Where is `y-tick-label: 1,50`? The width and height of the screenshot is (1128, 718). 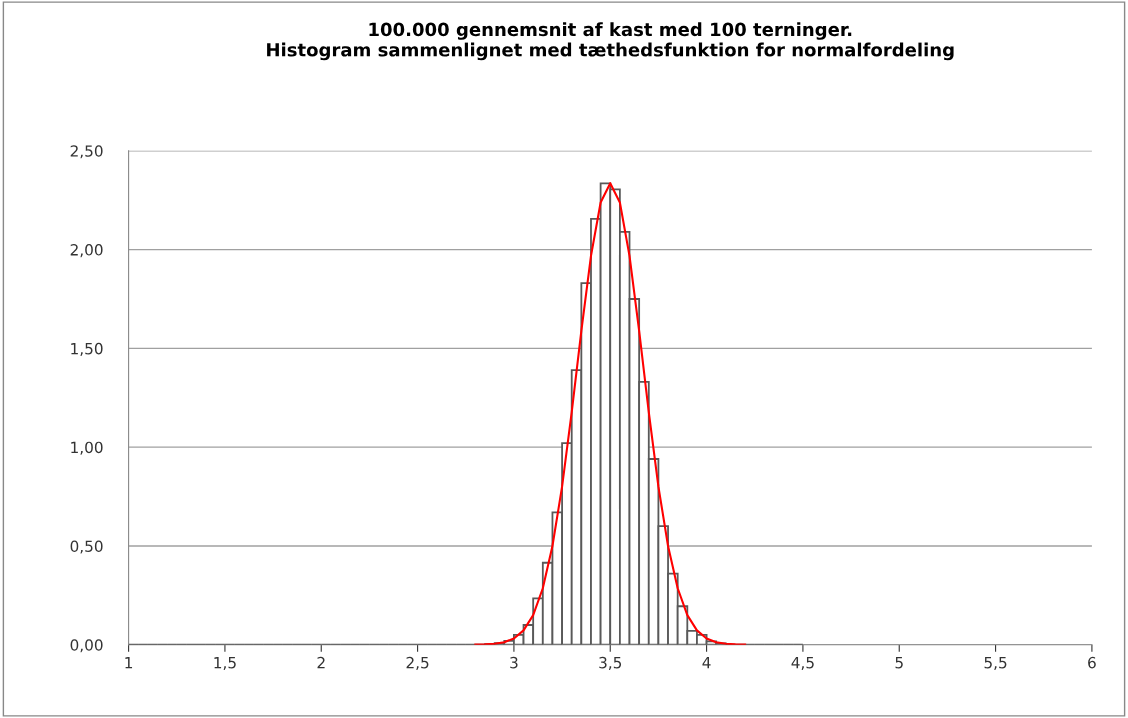
y-tick-label: 1,50 is located at coordinates (87, 349).